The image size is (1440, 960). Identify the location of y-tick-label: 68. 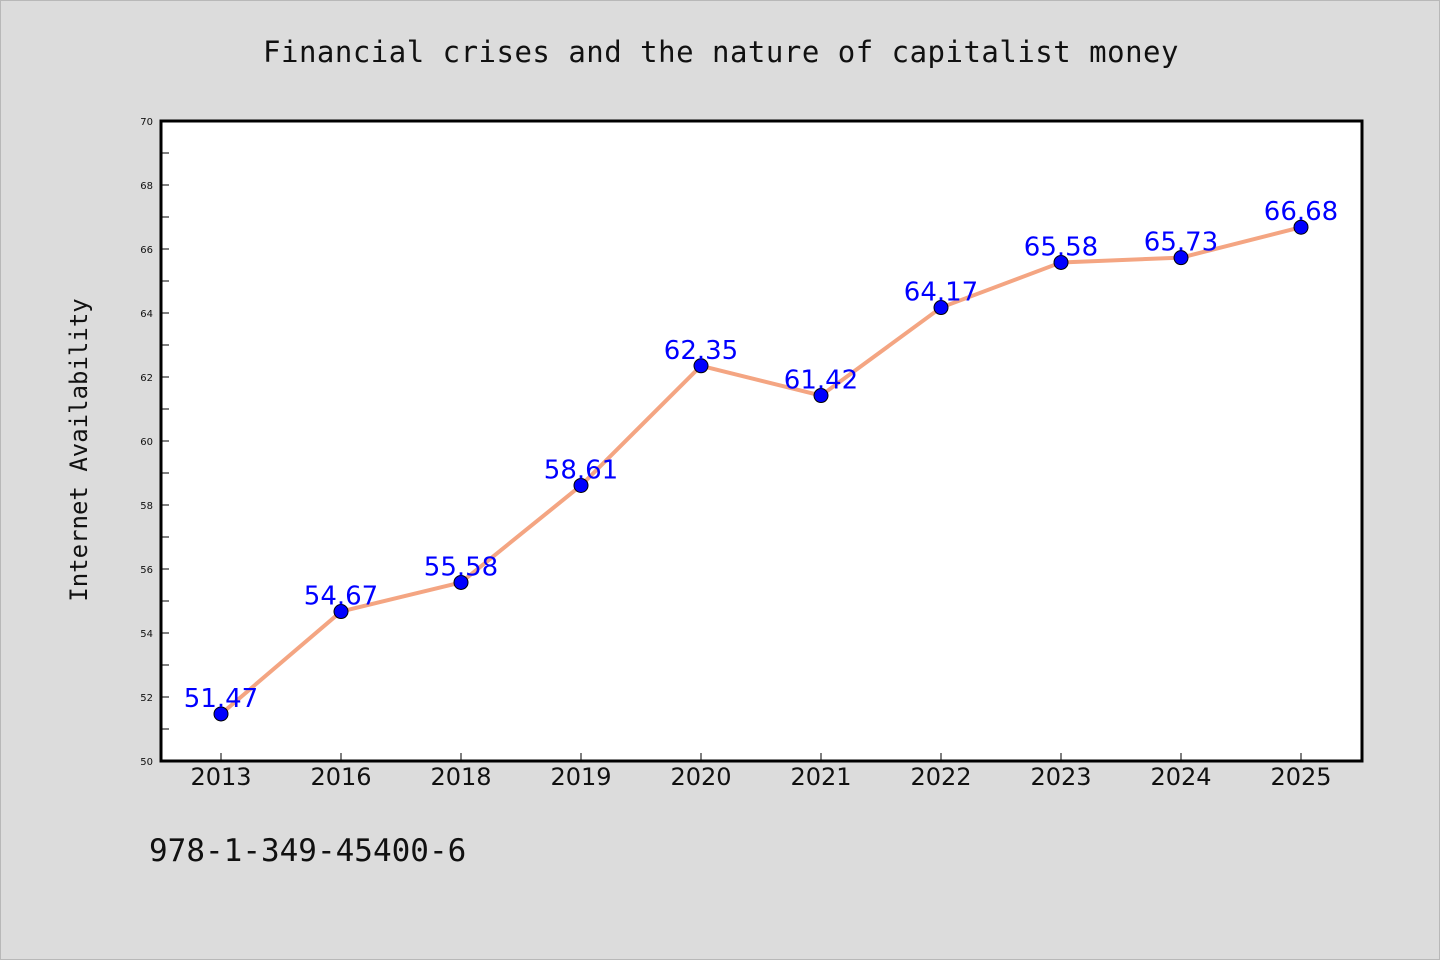
(146, 186).